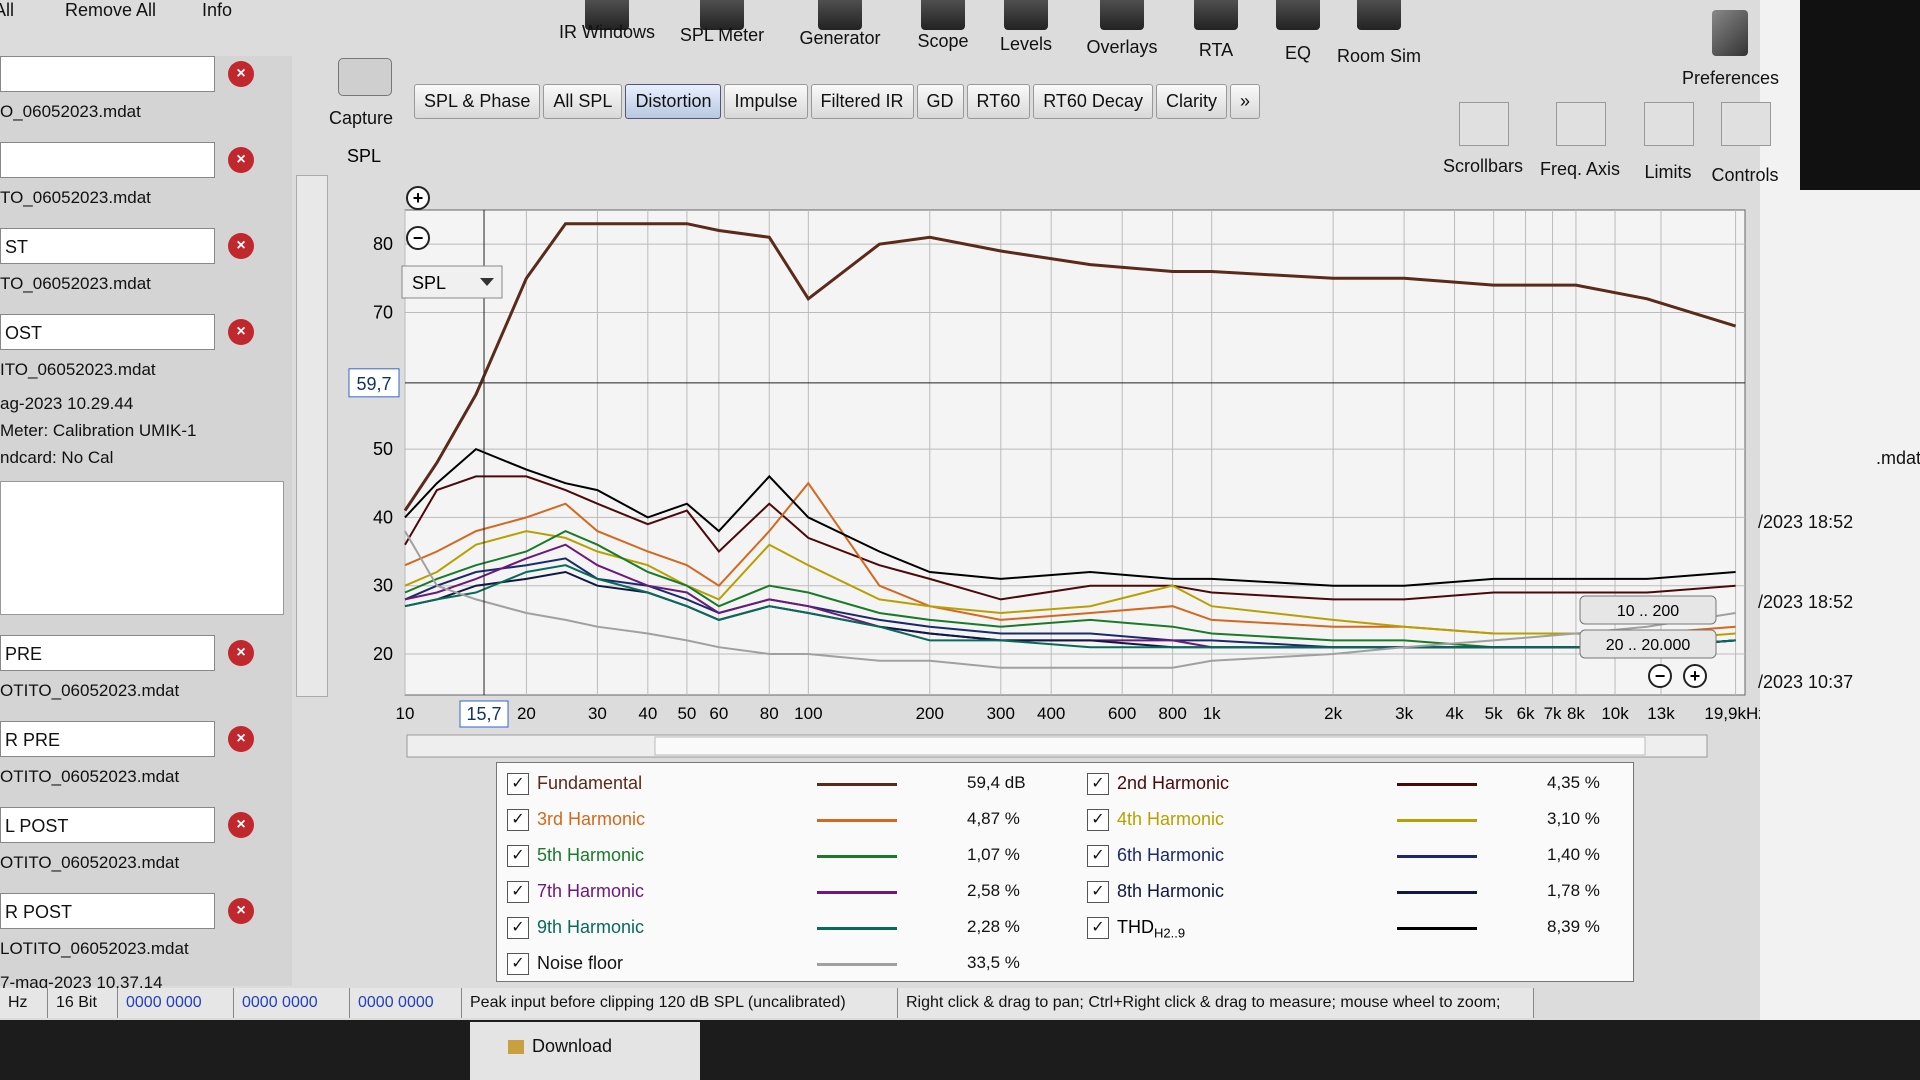 This screenshot has height=1080, width=1920. What do you see at coordinates (364, 156) in the screenshot?
I see `y-axis-label: SPL` at bounding box center [364, 156].